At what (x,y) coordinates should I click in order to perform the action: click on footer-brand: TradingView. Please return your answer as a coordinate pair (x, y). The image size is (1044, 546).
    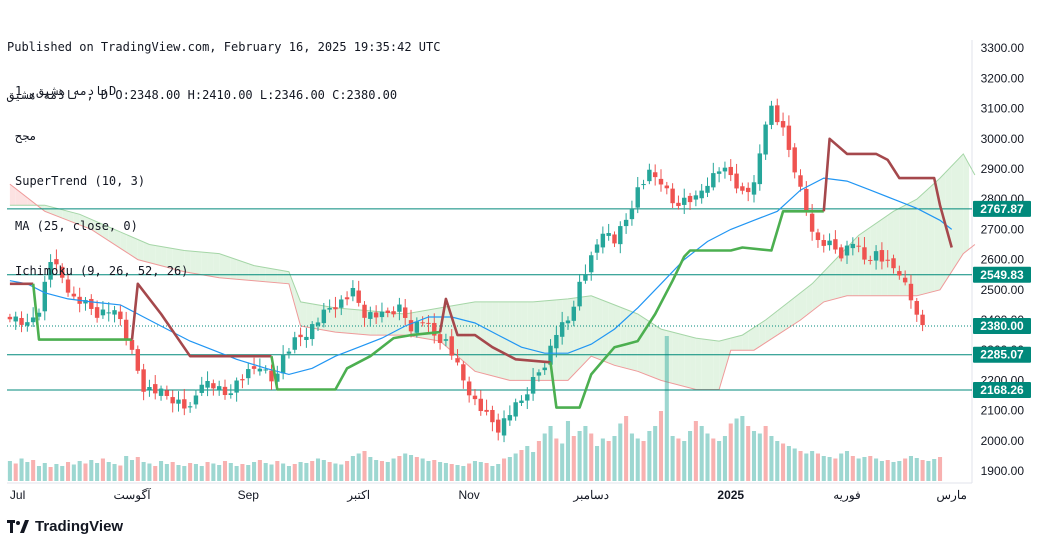
    Looking at the image, I should click on (65, 526).